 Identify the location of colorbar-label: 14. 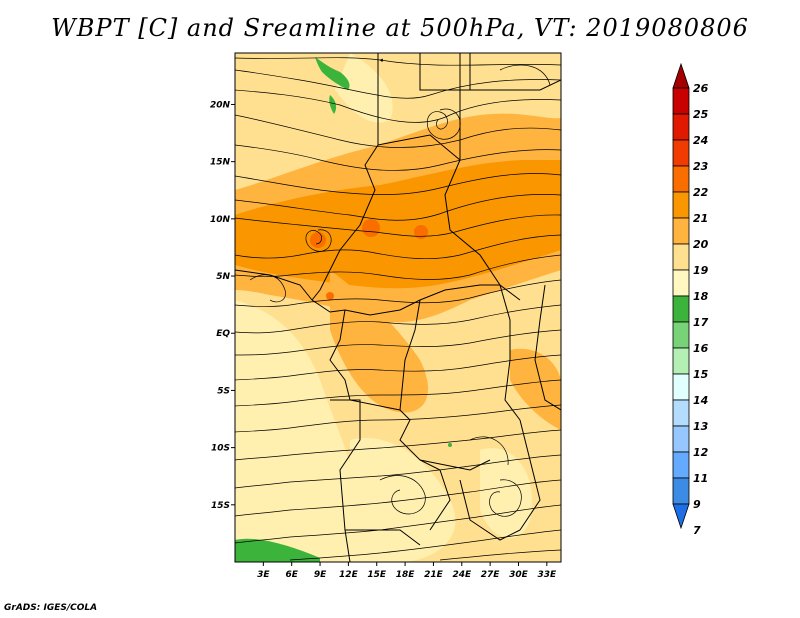
(700, 400).